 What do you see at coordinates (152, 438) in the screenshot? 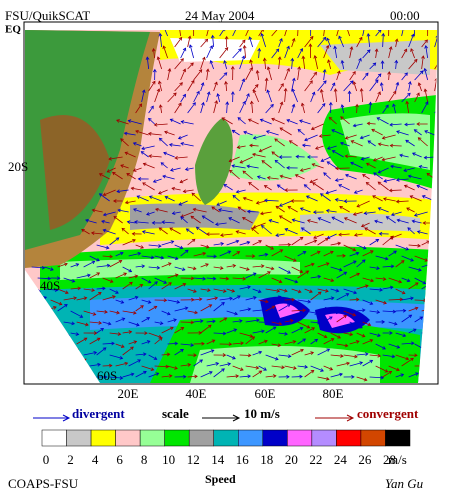
I see `colorbar-swatch` at bounding box center [152, 438].